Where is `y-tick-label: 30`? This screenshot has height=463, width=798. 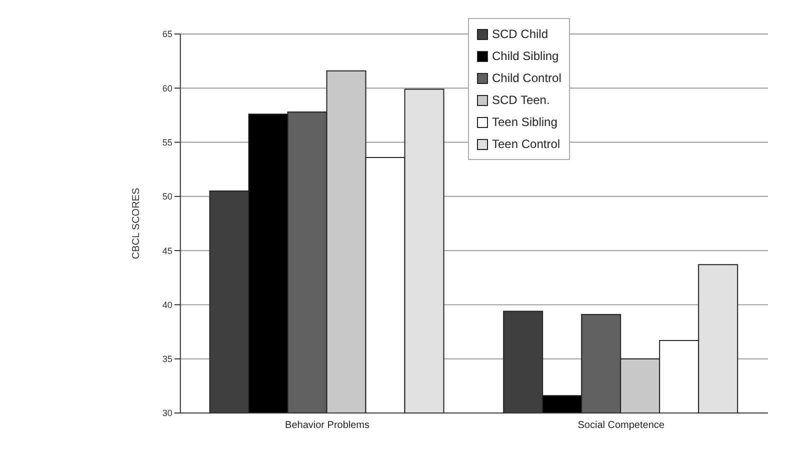
y-tick-label: 30 is located at coordinates (167, 413).